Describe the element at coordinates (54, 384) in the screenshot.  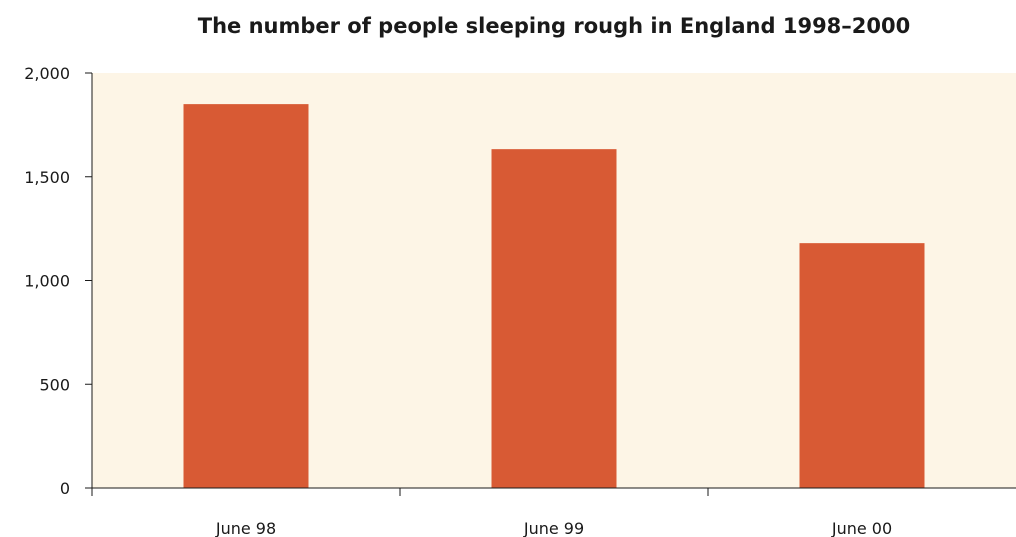
I see `y-tick-label: 500` at that location.